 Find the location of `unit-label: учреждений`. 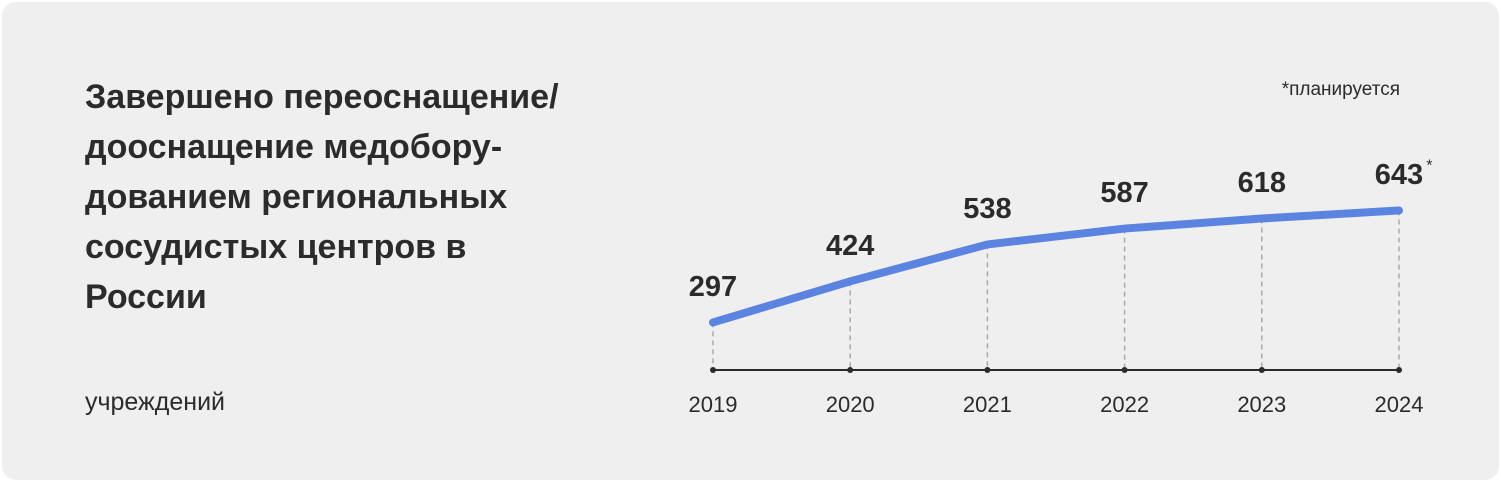

unit-label: учреждений is located at coordinates (155, 402).